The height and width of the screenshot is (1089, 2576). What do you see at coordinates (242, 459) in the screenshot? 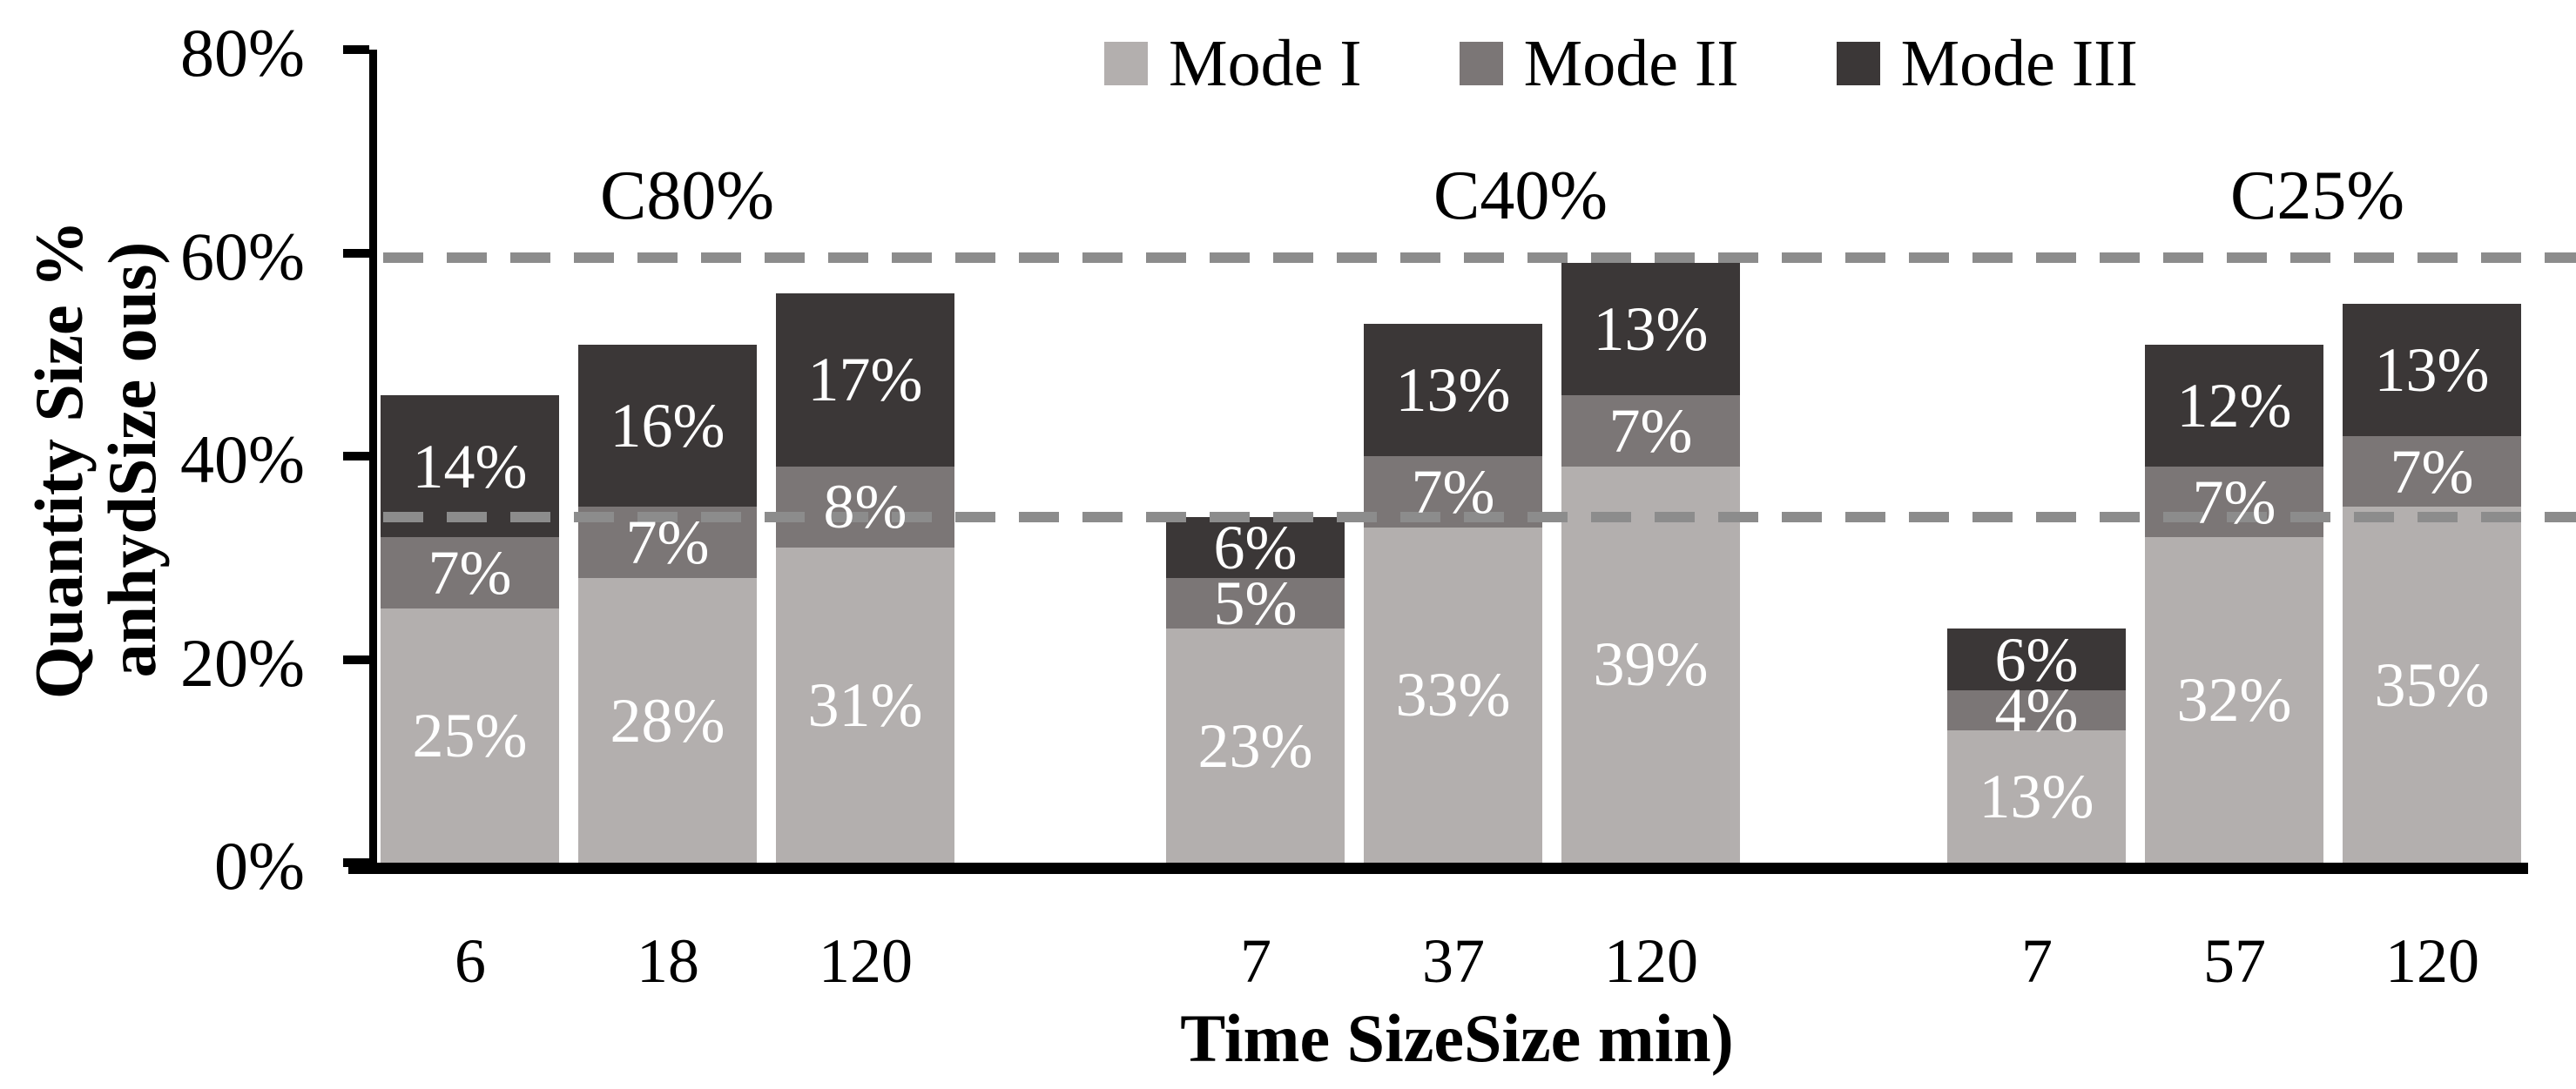
I see `y-axis-tick-label: 40%` at bounding box center [242, 459].